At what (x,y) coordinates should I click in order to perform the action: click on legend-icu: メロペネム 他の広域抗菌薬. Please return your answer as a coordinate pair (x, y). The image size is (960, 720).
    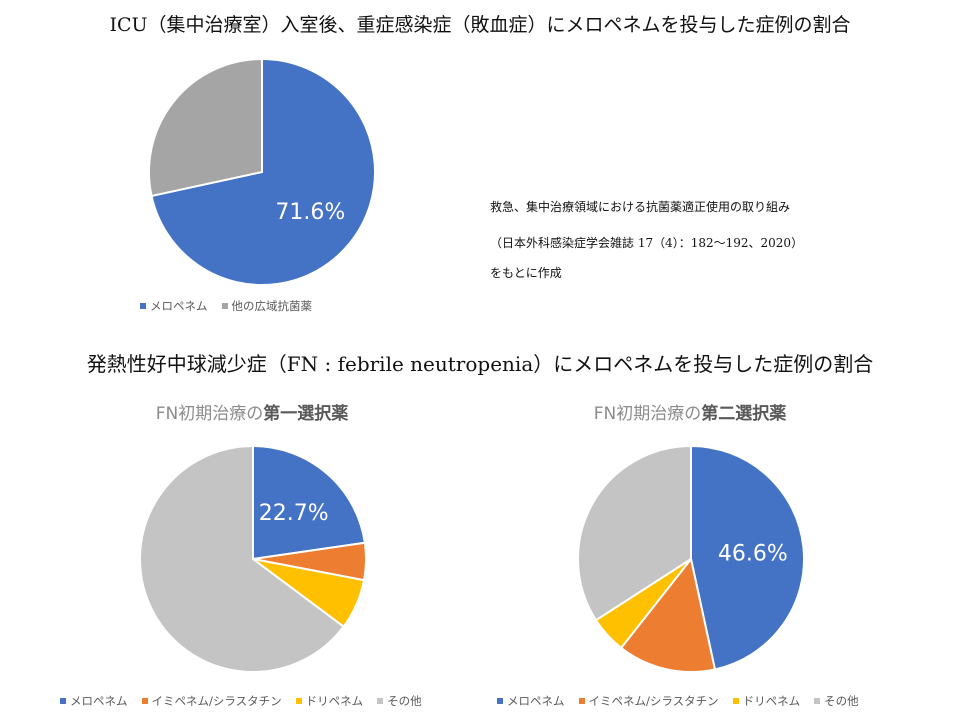
    Looking at the image, I should click on (226, 306).